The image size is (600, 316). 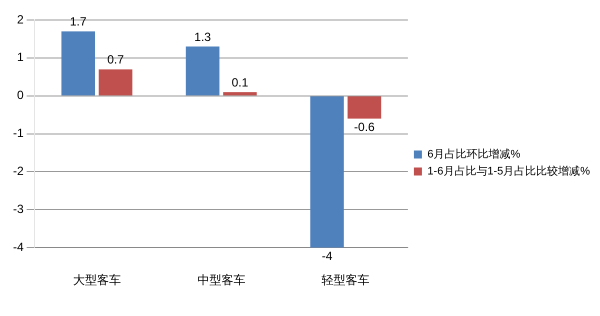 What do you see at coordinates (18, 209) in the screenshot?
I see `y-tick-label: -3` at bounding box center [18, 209].